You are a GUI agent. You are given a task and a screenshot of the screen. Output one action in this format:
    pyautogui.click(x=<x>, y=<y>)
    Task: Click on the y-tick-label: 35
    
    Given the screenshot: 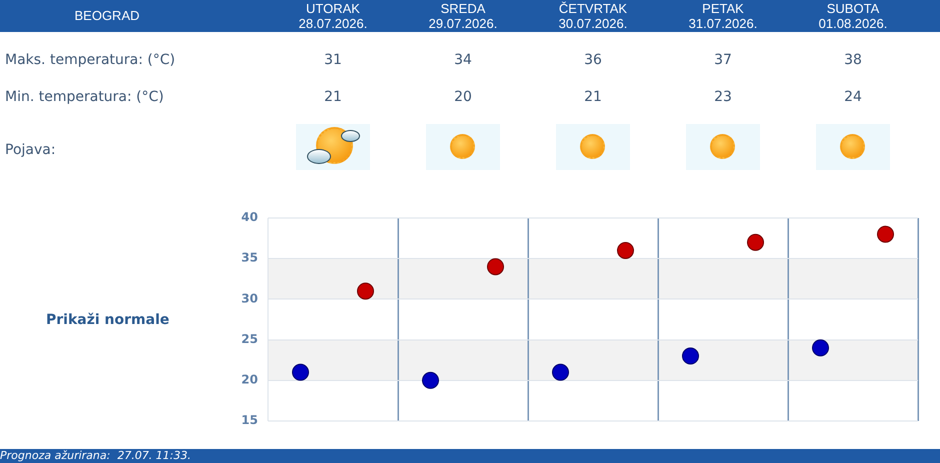 What is the action you would take?
    pyautogui.click(x=249, y=257)
    